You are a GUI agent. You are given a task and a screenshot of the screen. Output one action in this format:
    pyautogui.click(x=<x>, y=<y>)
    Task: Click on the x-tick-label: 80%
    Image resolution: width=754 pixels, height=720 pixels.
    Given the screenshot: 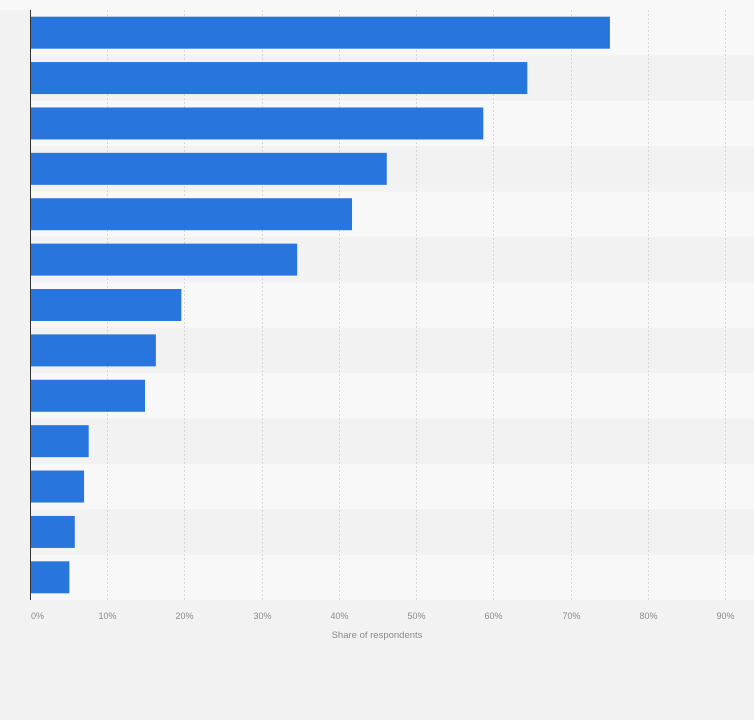 What is the action you would take?
    pyautogui.click(x=648, y=616)
    